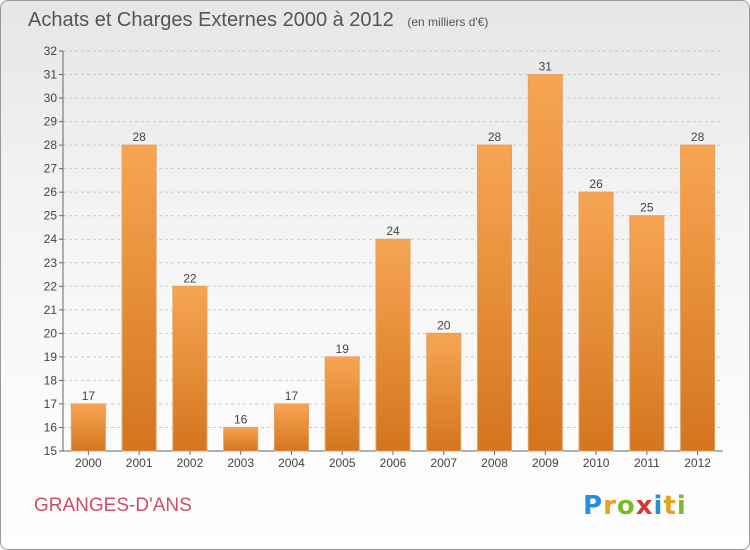 The height and width of the screenshot is (550, 750). I want to click on y-tick-label: 25, so click(51, 216).